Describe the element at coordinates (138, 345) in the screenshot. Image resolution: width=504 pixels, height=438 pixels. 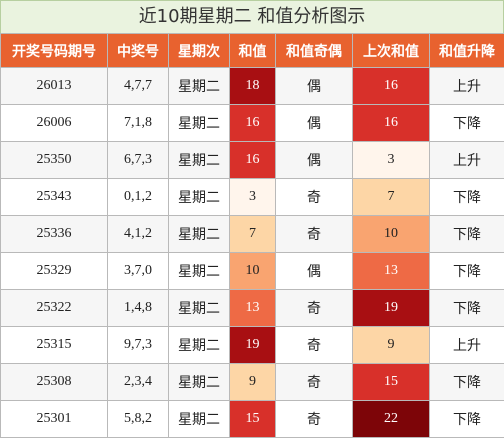
I see `numbers-cell: 9,7,3` at that location.